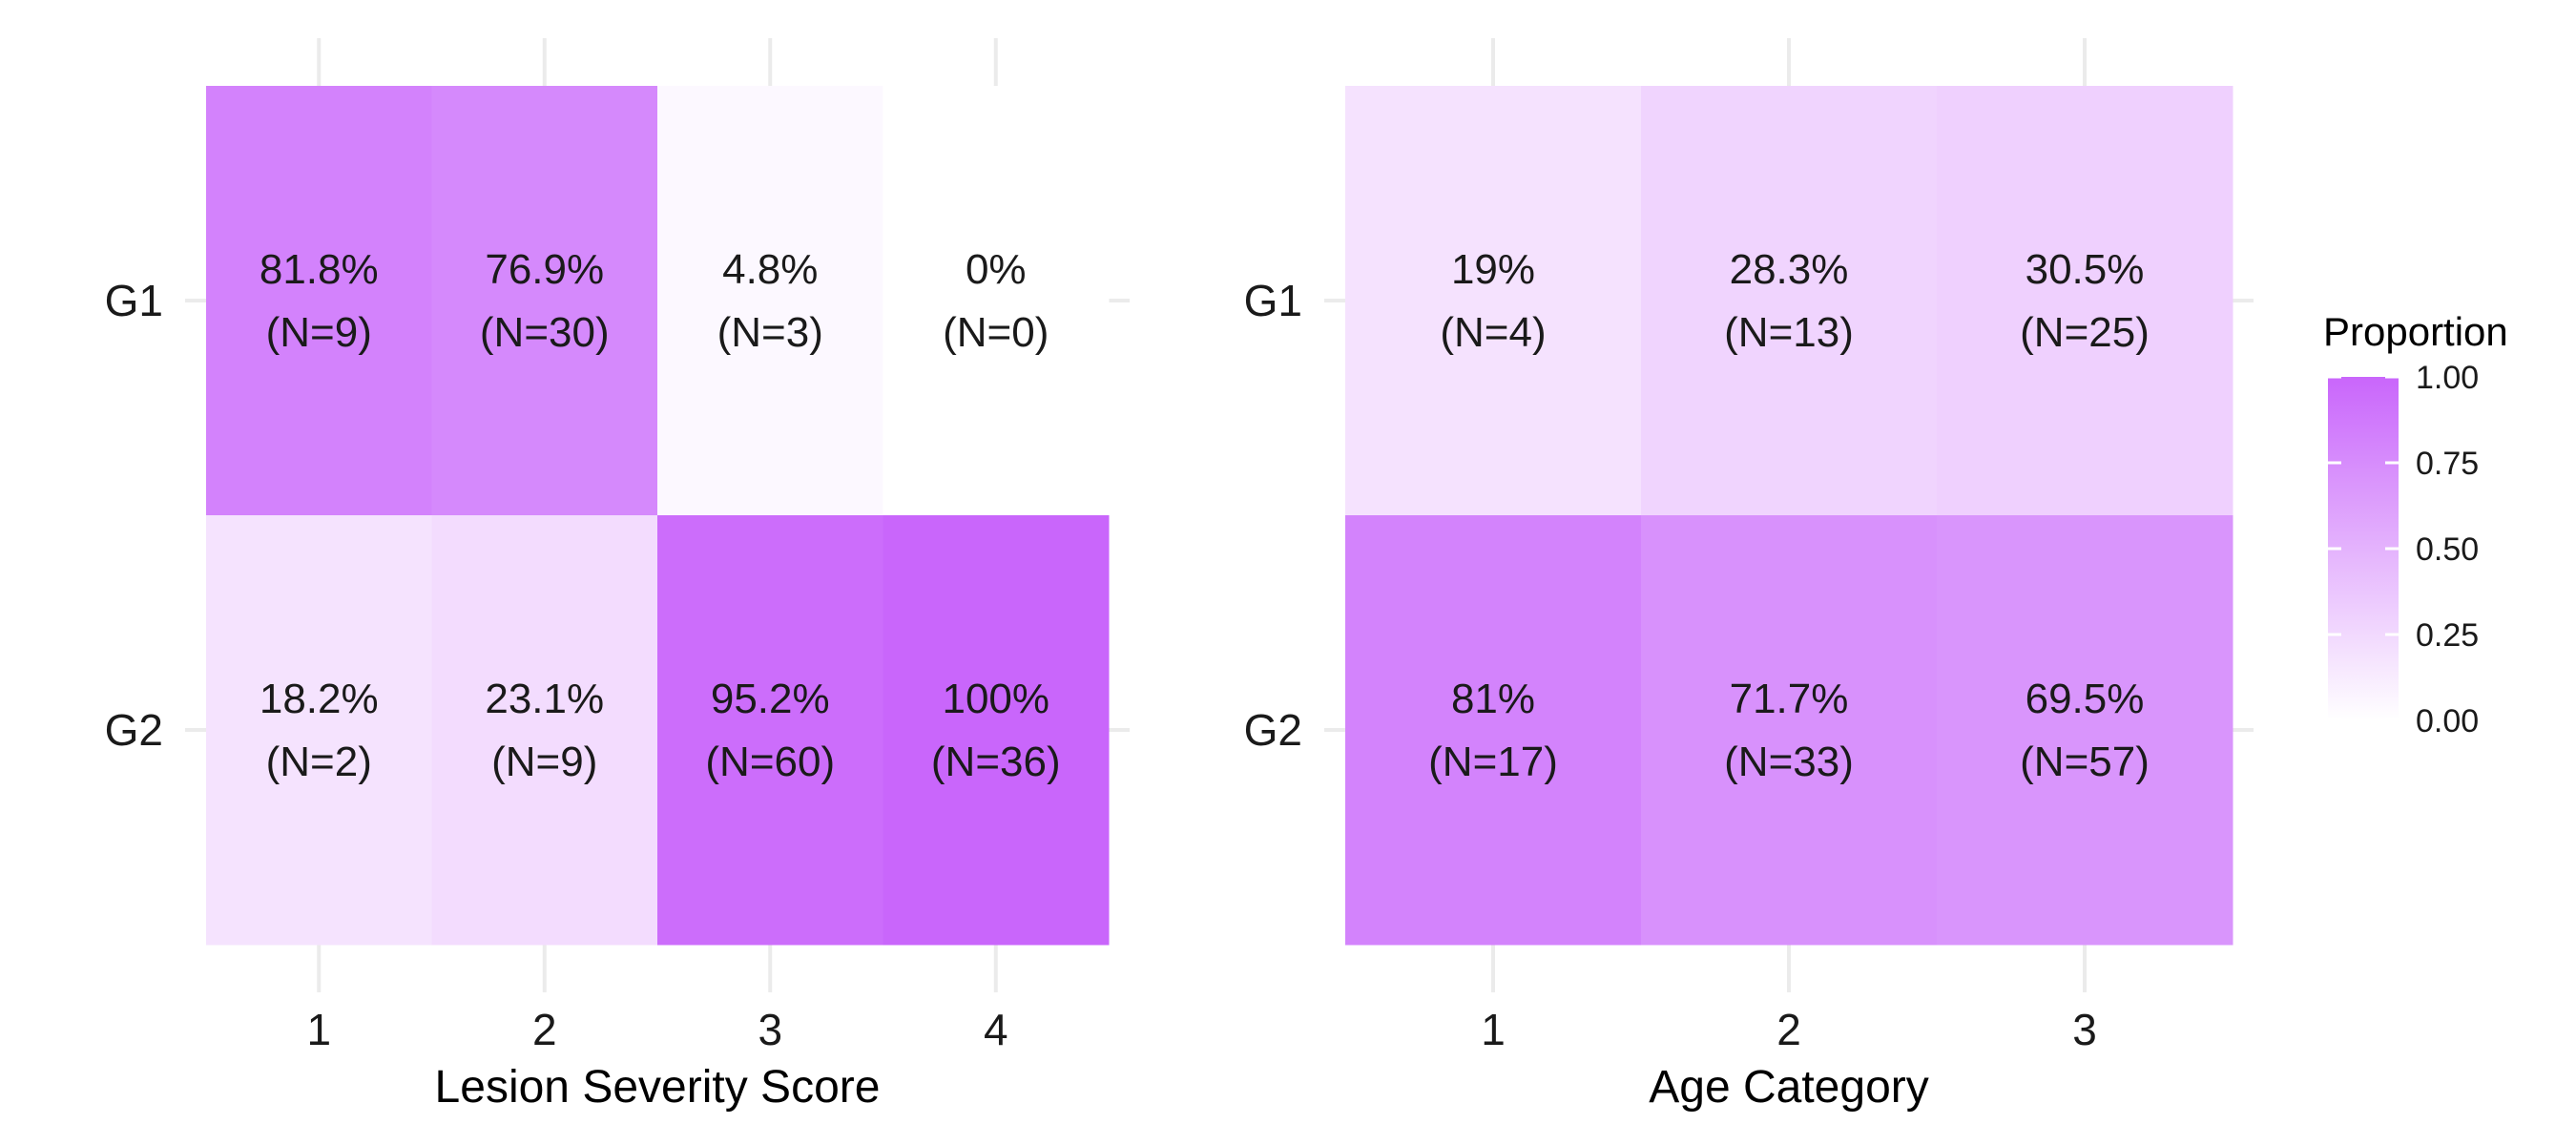 The height and width of the screenshot is (1145, 2576). I want to click on cell-count-label: (N=57), so click(2085, 762).